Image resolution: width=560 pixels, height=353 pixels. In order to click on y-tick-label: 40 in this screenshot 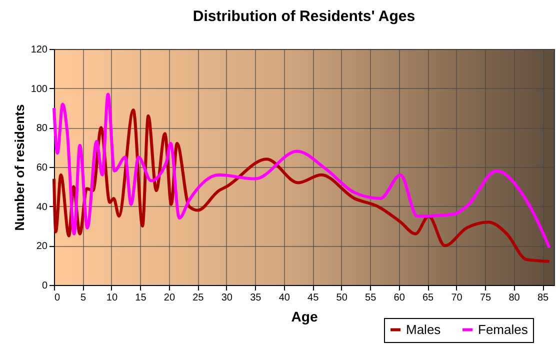, I will do `click(42, 207)`.